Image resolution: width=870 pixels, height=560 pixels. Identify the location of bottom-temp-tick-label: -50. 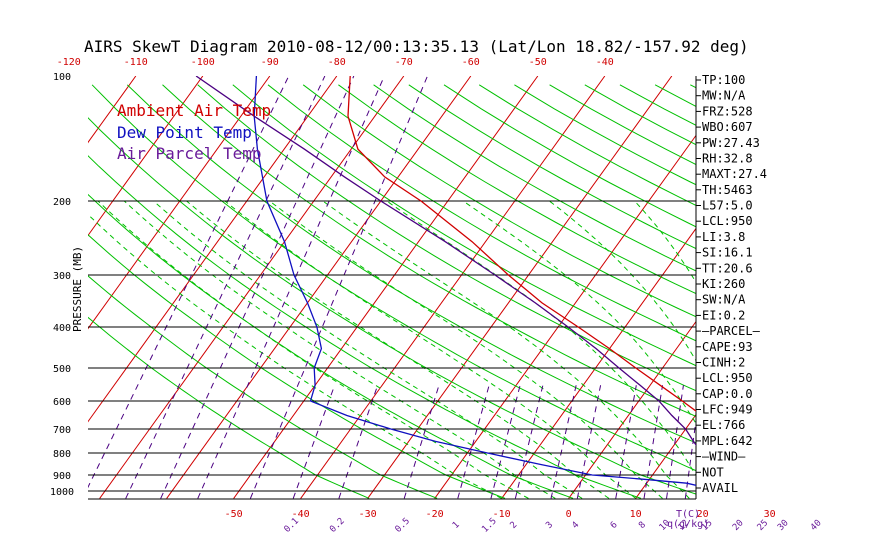
(234, 514).